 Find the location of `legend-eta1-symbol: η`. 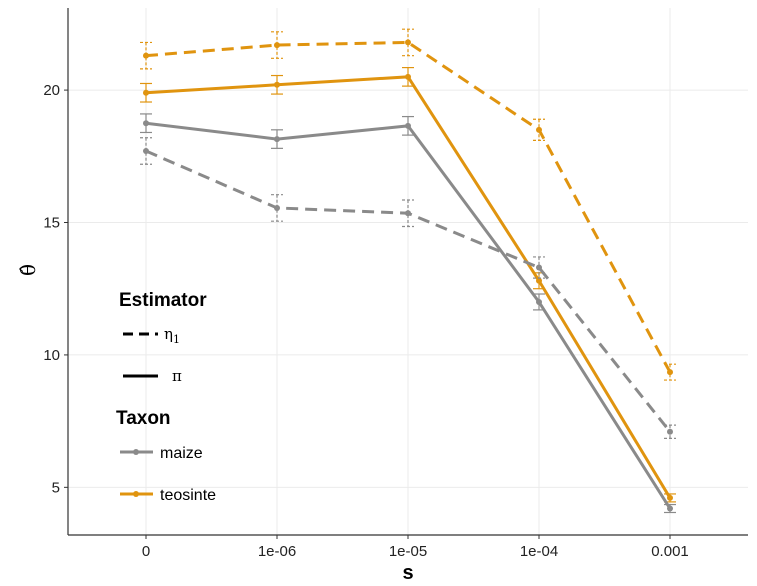

legend-eta1-symbol: η is located at coordinates (168, 334).